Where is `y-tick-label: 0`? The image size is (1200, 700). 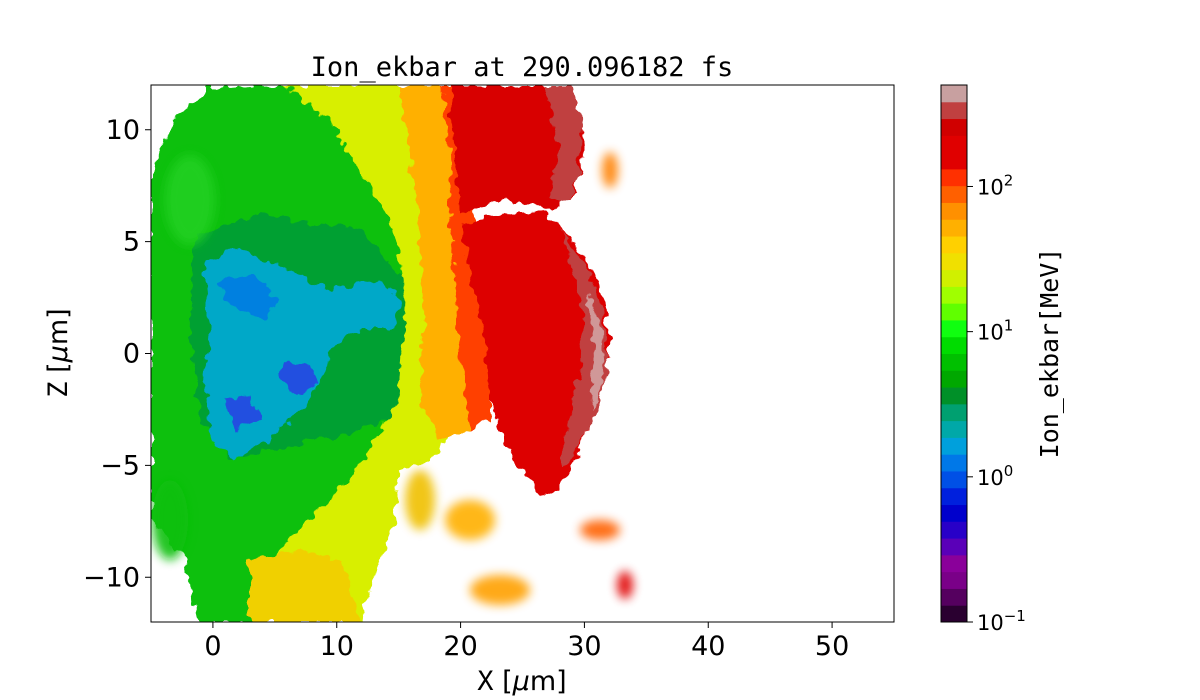
y-tick-label: 0 is located at coordinates (131, 354).